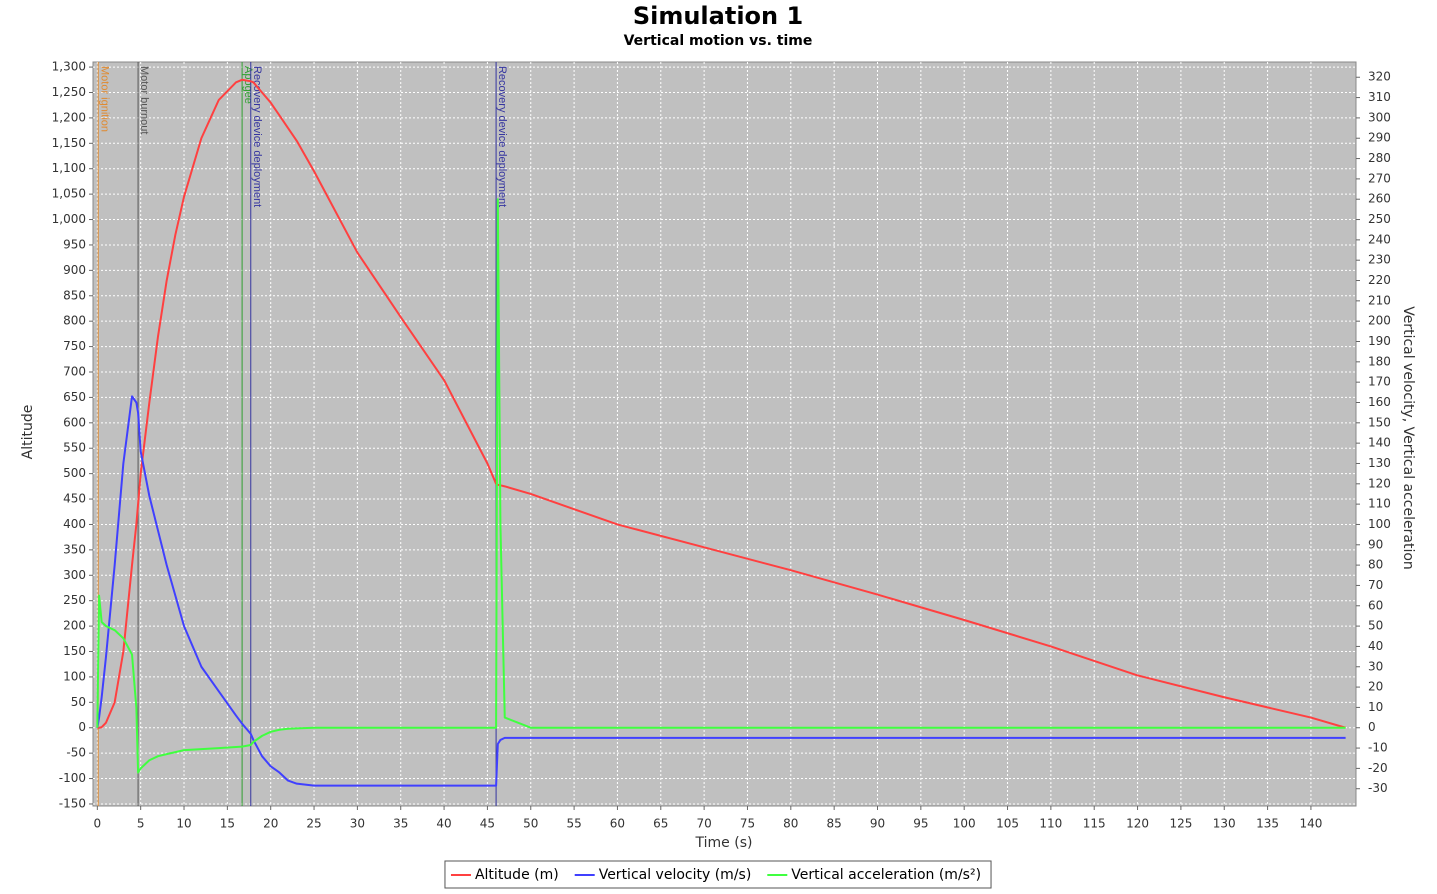 This screenshot has height=894, width=1437. Describe the element at coordinates (357, 824) in the screenshot. I see `x-tick-label: 30` at that location.